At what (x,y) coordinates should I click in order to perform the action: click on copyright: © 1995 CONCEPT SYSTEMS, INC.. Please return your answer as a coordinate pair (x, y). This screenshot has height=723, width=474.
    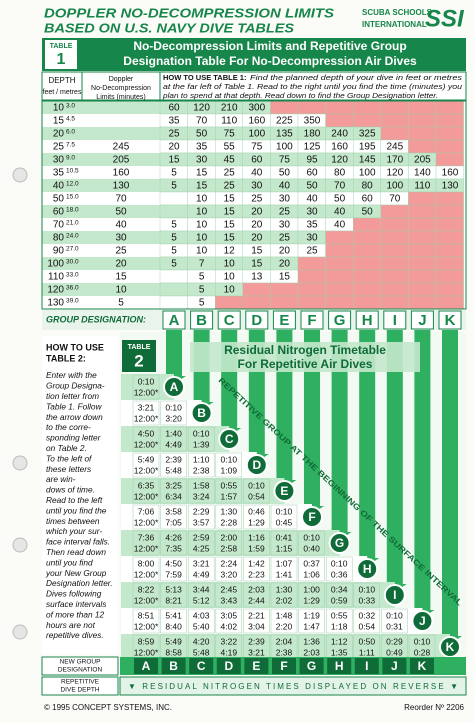
    Looking at the image, I should click on (108, 707).